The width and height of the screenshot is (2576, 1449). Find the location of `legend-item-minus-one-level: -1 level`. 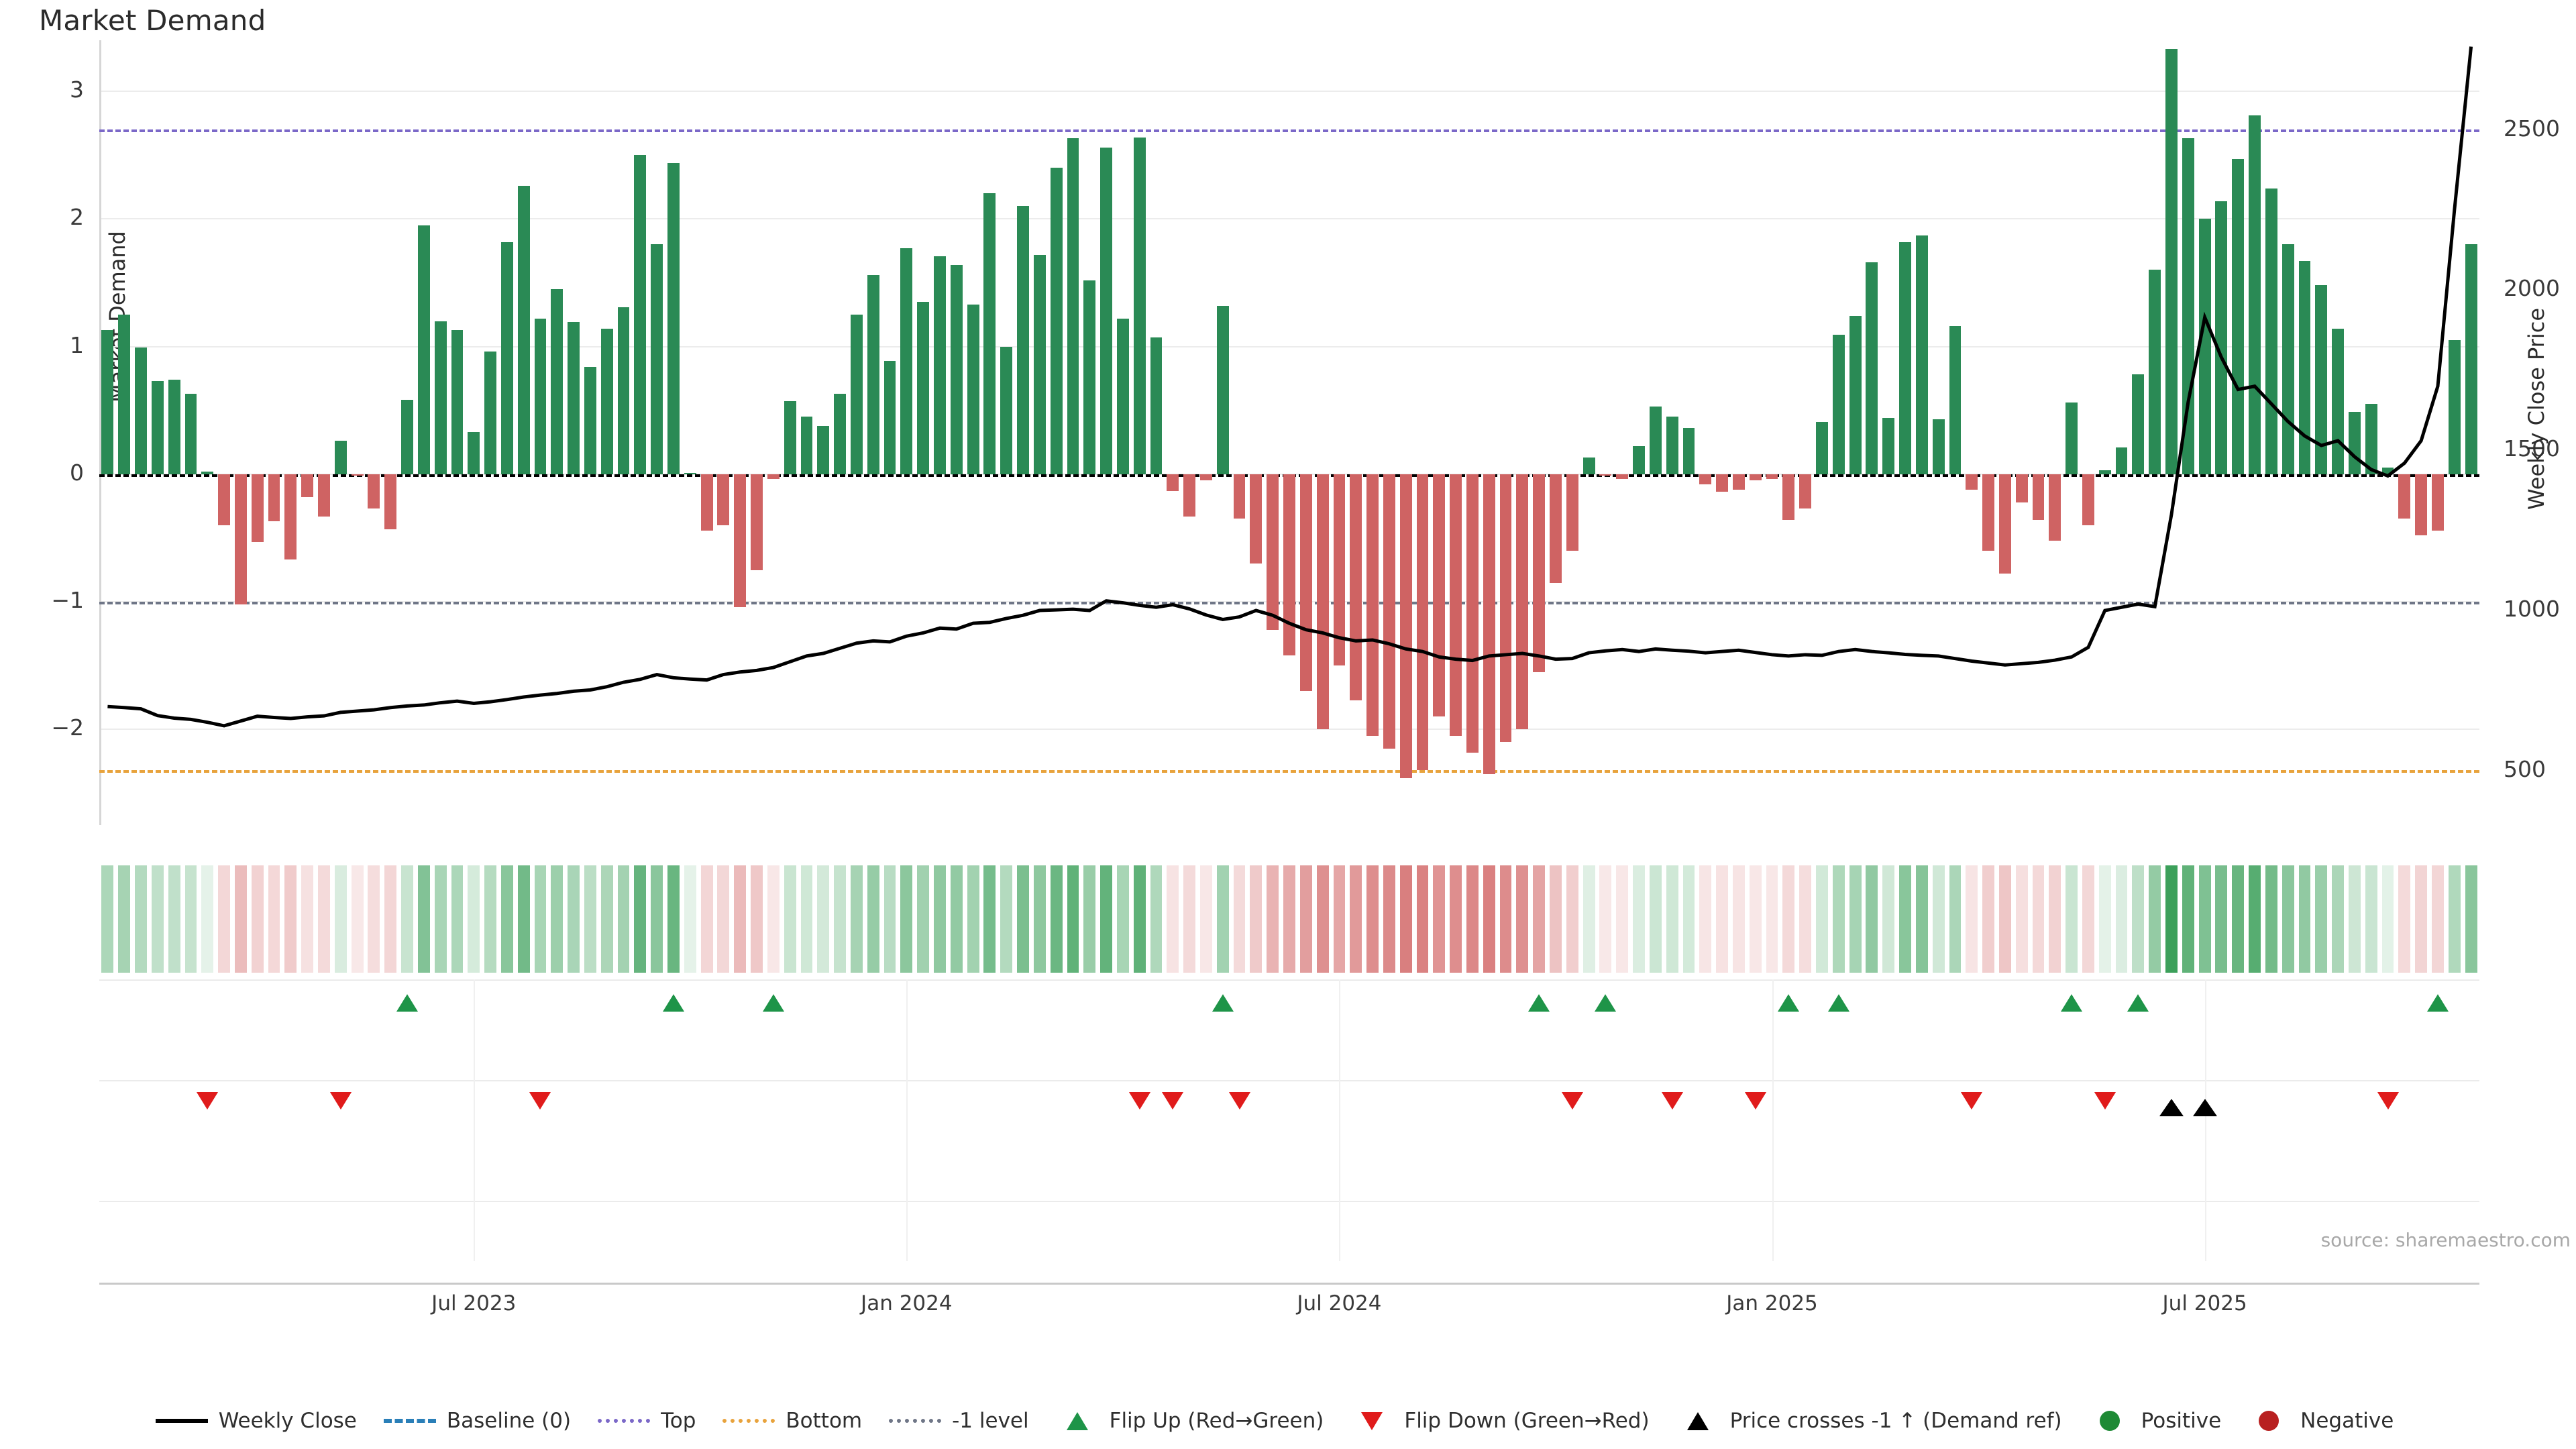

legend-item-minus-one-level: -1 level is located at coordinates (959, 1421).